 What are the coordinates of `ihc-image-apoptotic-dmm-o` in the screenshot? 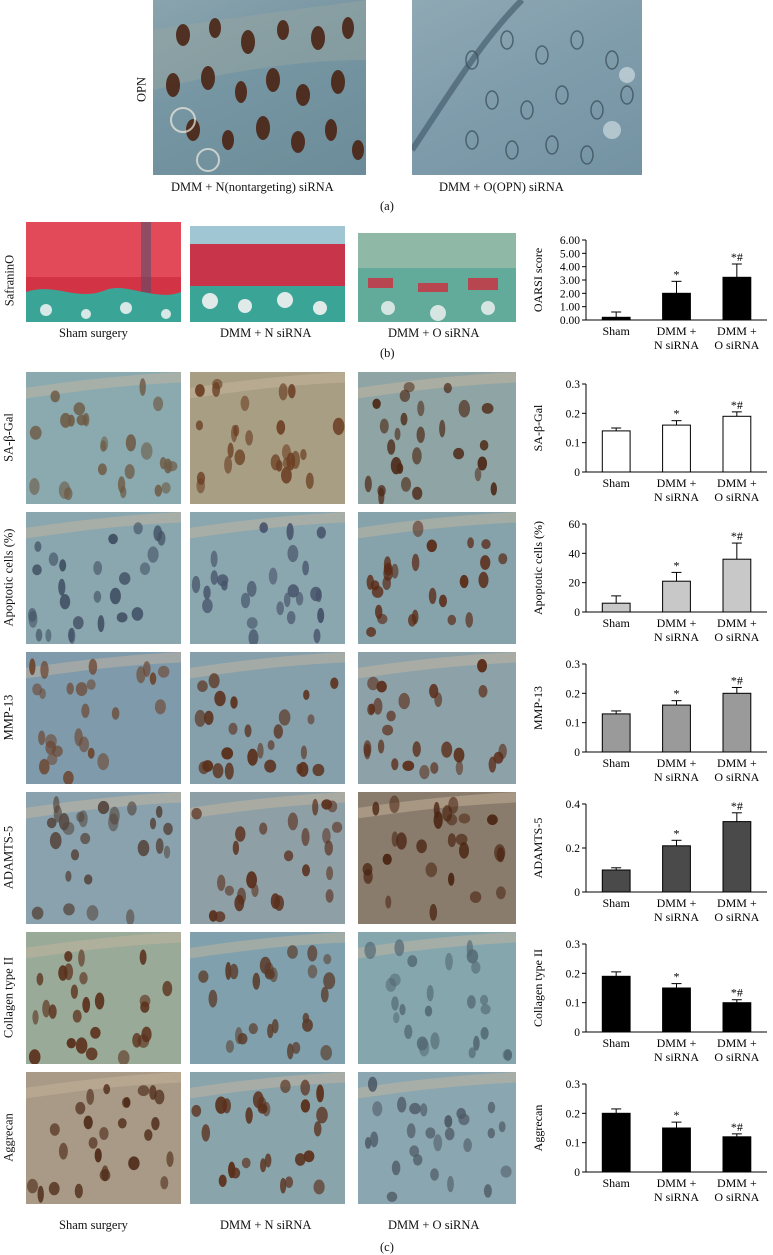 It's located at (437, 578).